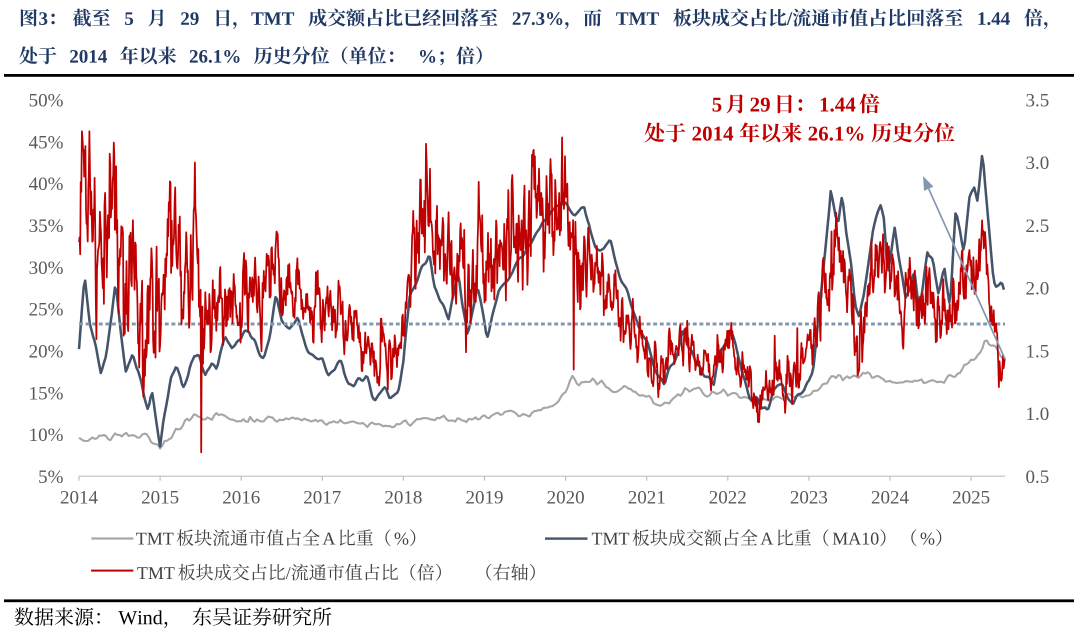  What do you see at coordinates (46, 310) in the screenshot?
I see `svg-text: 25%` at bounding box center [46, 310].